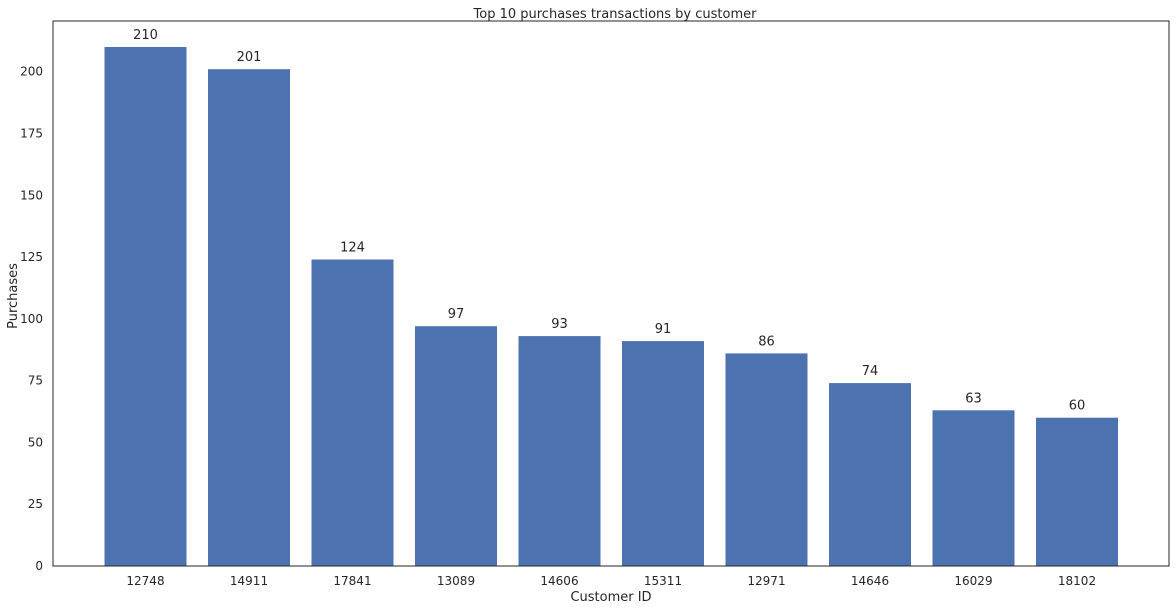  I want to click on y-tick-label: 50, so click(35, 442).